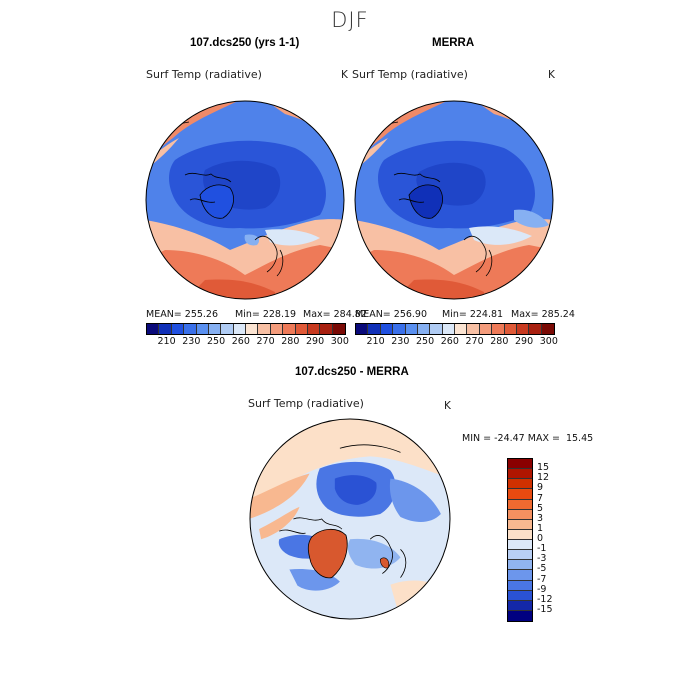  What do you see at coordinates (453, 43) in the screenshot?
I see `panel-title-merra: MERRA` at bounding box center [453, 43].